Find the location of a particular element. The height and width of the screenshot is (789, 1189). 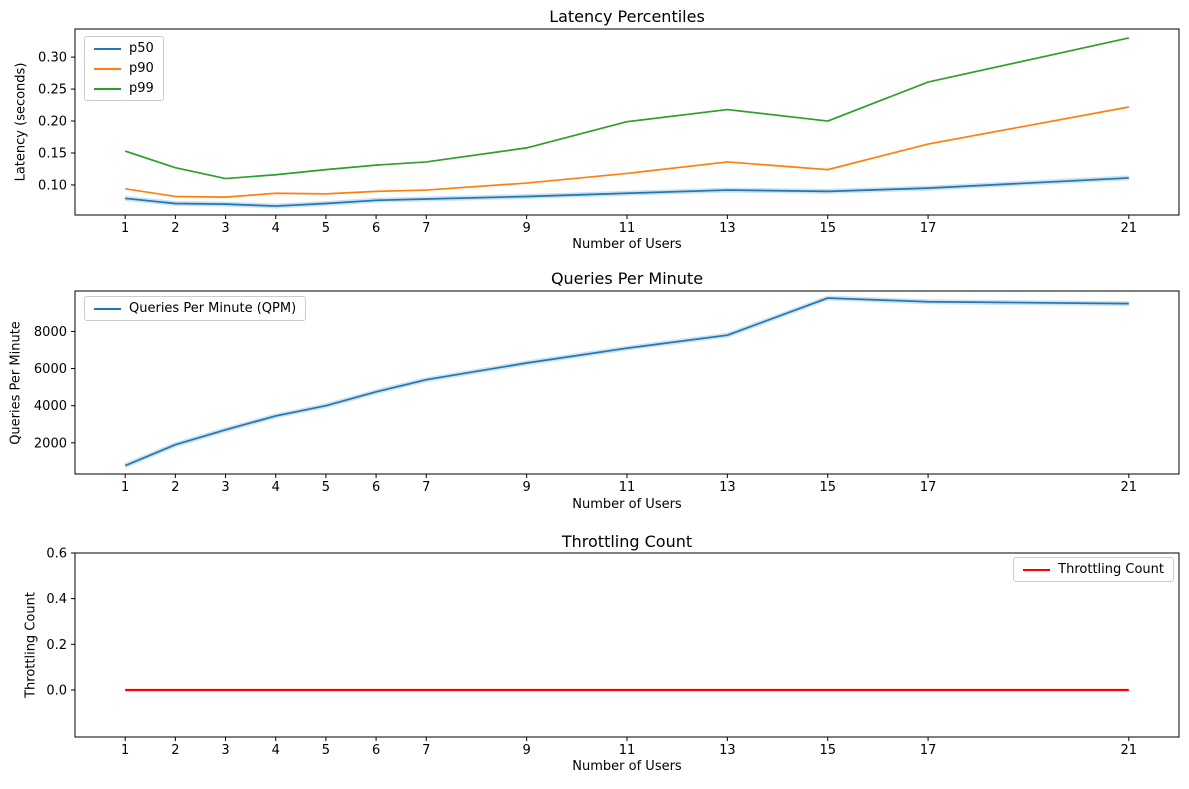

y-tick-label: 0.25 is located at coordinates (52, 90).